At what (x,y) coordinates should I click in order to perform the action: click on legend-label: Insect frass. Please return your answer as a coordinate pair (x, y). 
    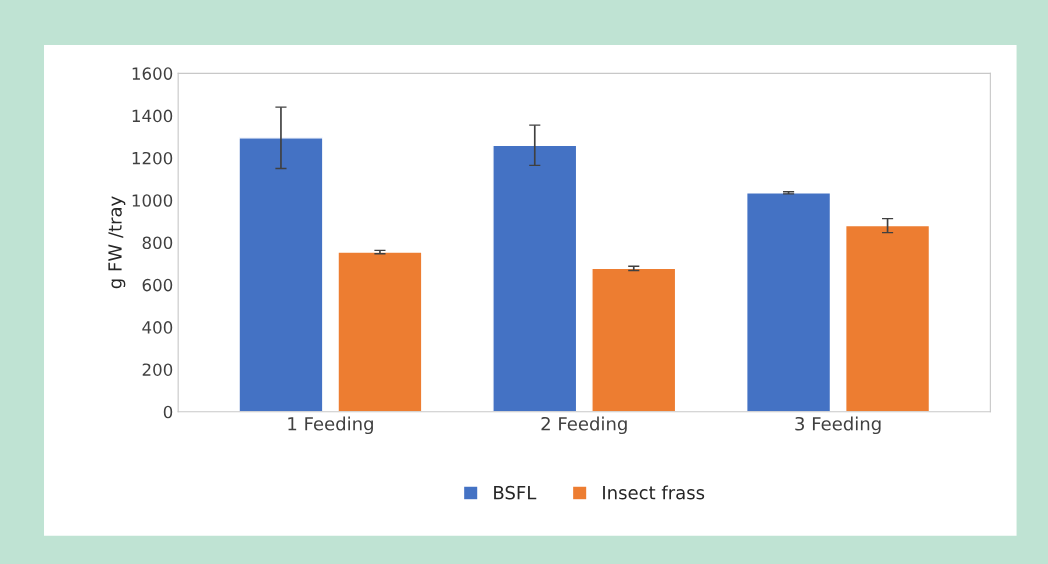
    Looking at the image, I should click on (654, 492).